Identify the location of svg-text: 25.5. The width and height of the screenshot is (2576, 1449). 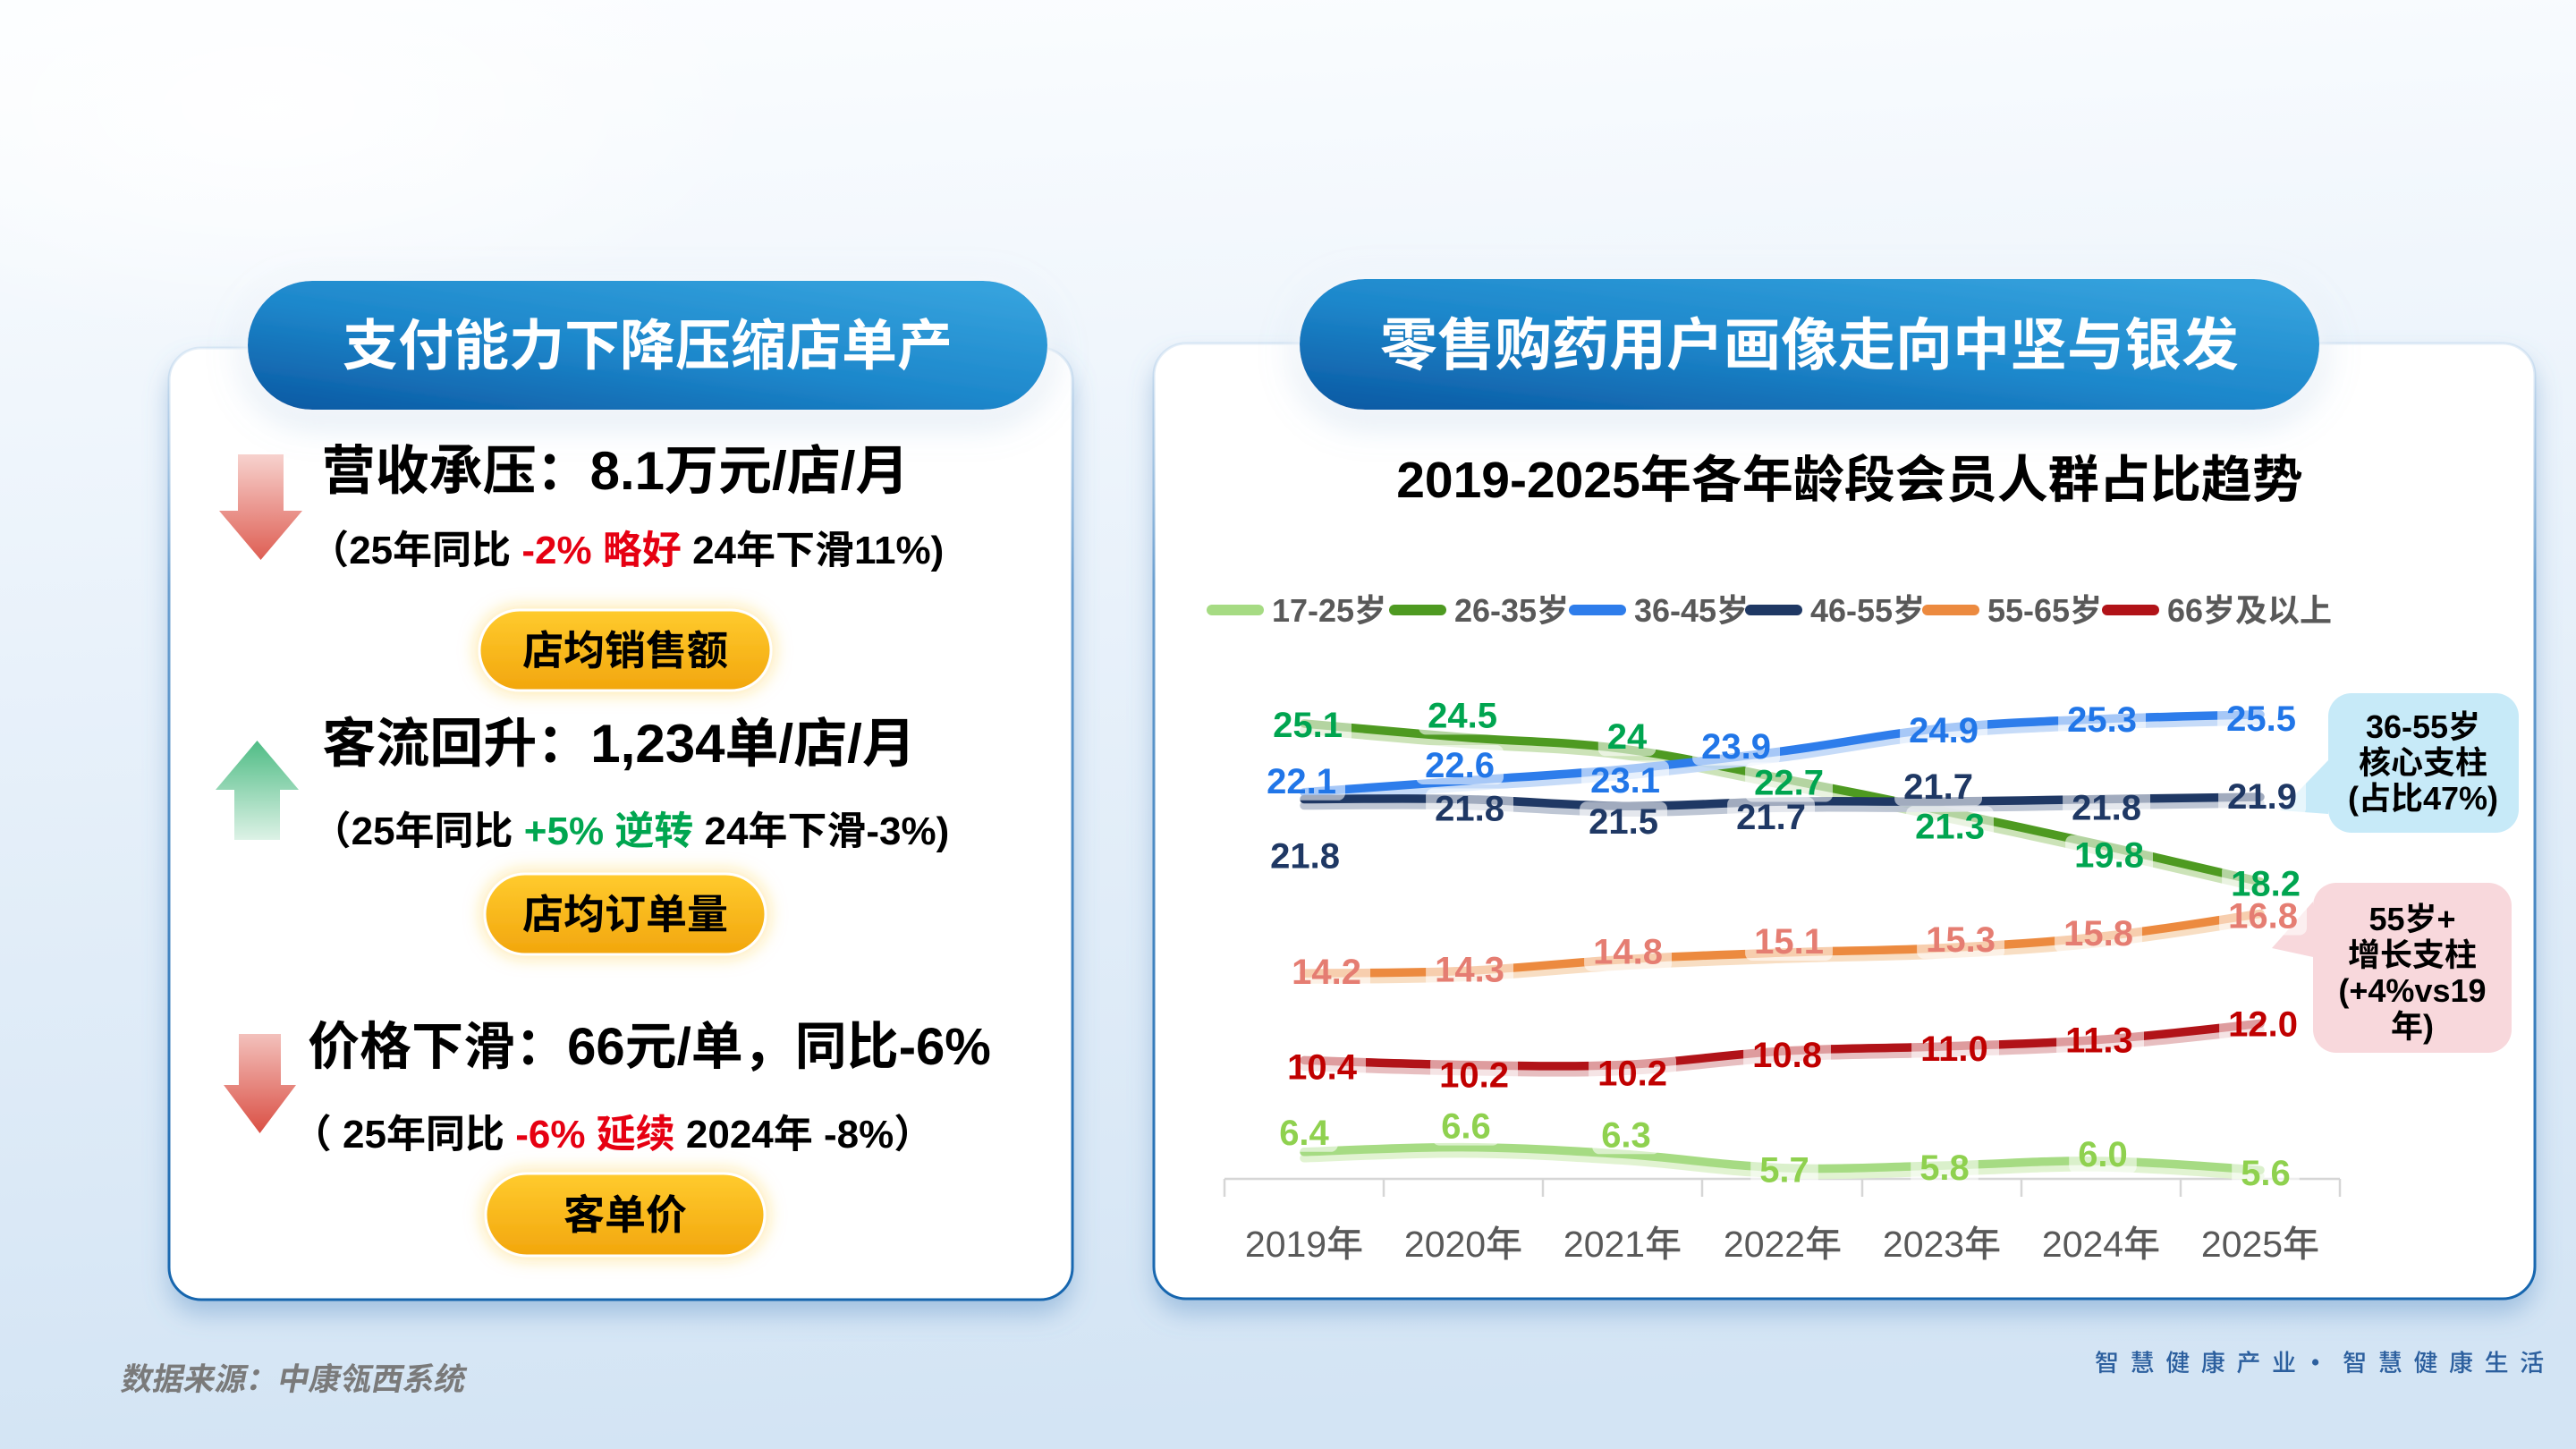
(2261, 719).